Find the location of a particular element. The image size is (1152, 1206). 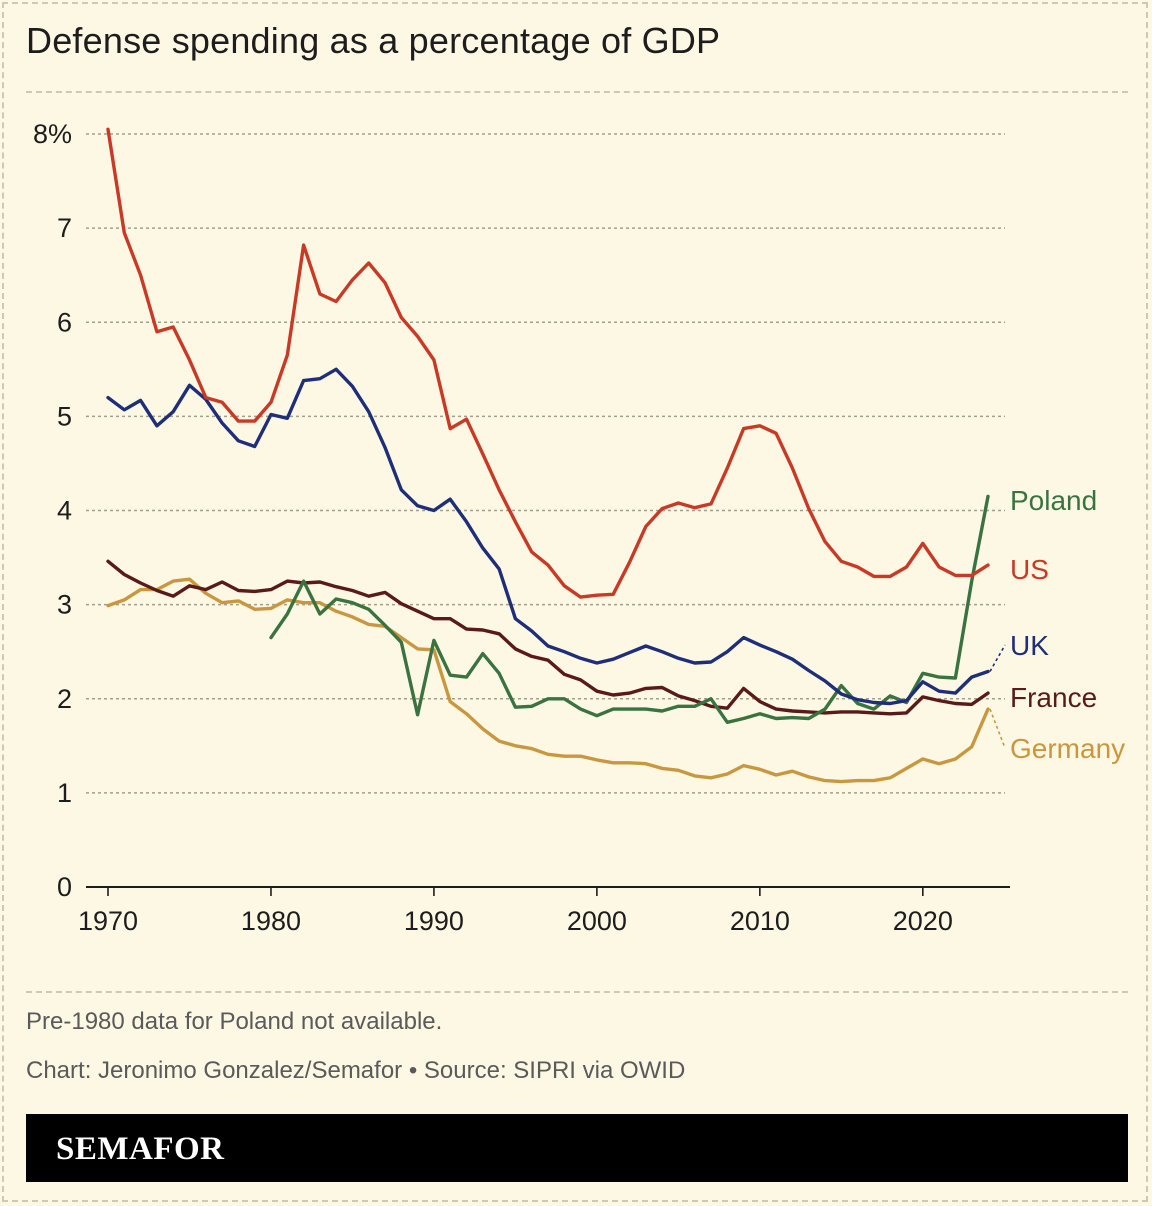

semafor-logo: SEMAFOR is located at coordinates (140, 1149).